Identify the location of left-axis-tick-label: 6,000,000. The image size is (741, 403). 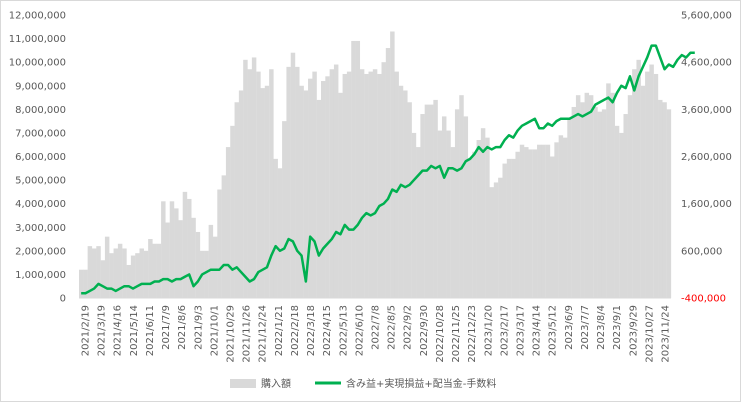
(40, 157).